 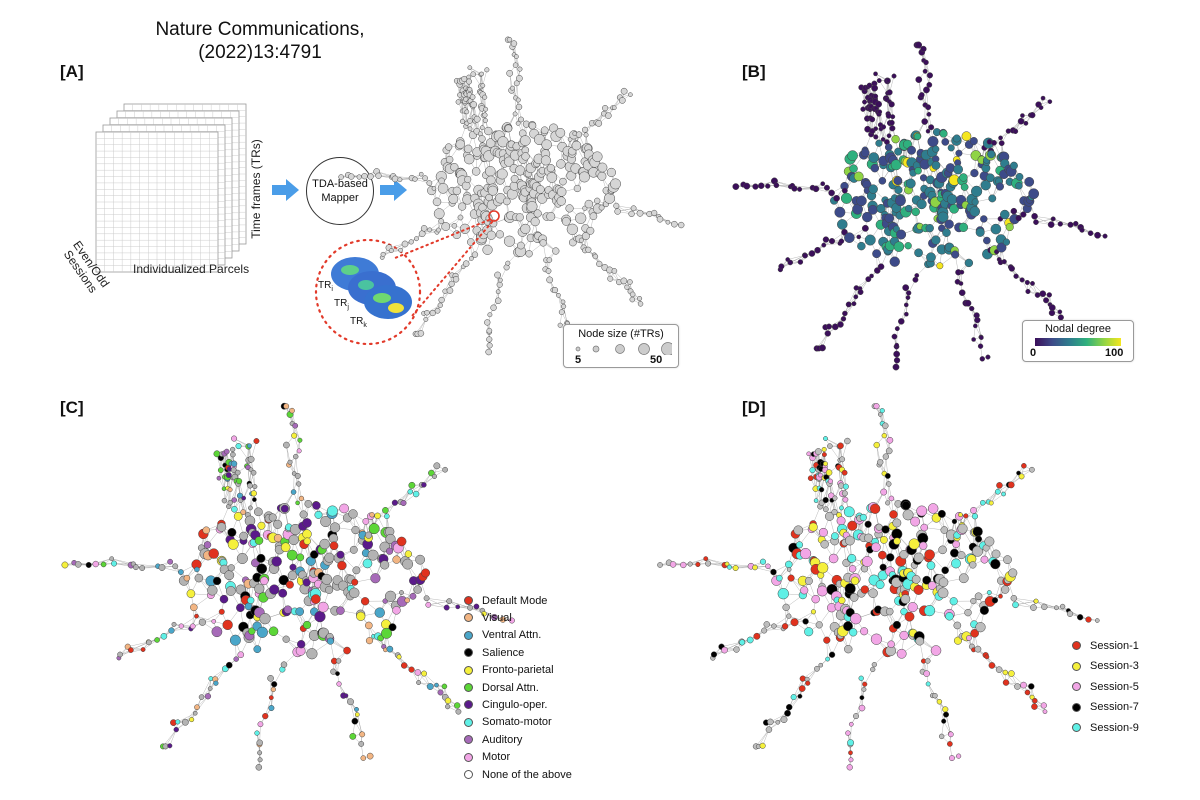 I want to click on panel-label-c: [C], so click(x=72, y=407).